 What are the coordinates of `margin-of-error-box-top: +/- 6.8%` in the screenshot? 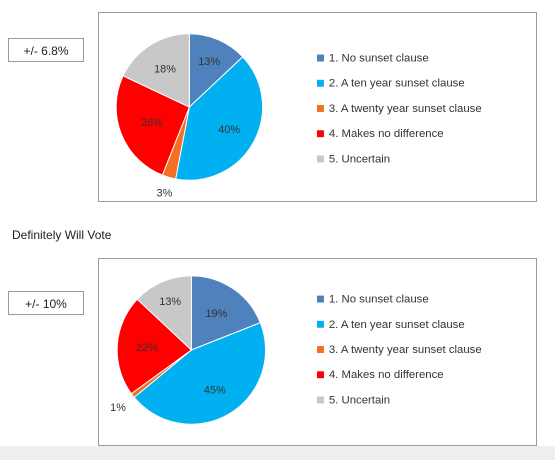 It's located at (46, 50).